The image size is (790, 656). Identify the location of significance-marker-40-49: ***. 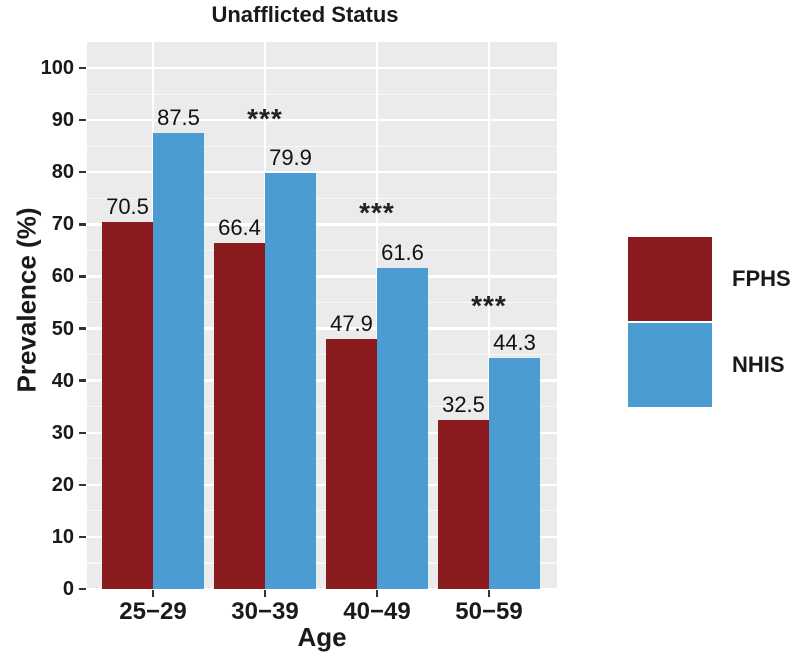
(377, 212).